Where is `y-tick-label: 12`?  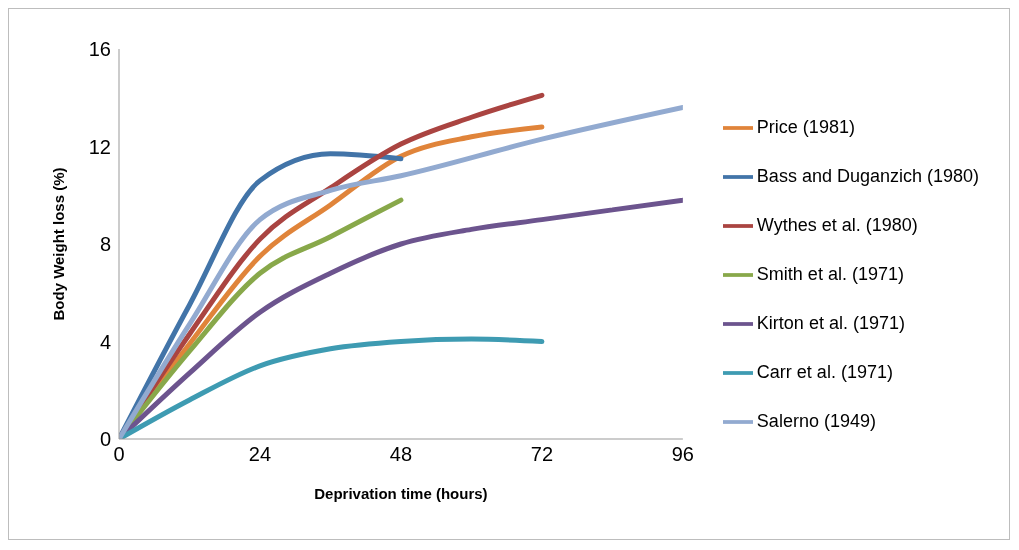
y-tick-label: 12 is located at coordinates (99, 146).